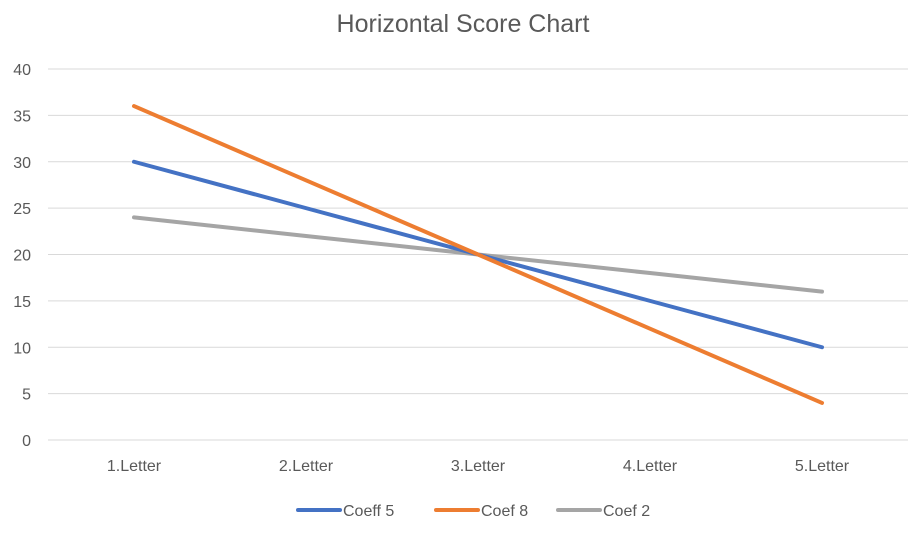 This screenshot has height=539, width=923. I want to click on y-tick-label: 15, so click(22, 302).